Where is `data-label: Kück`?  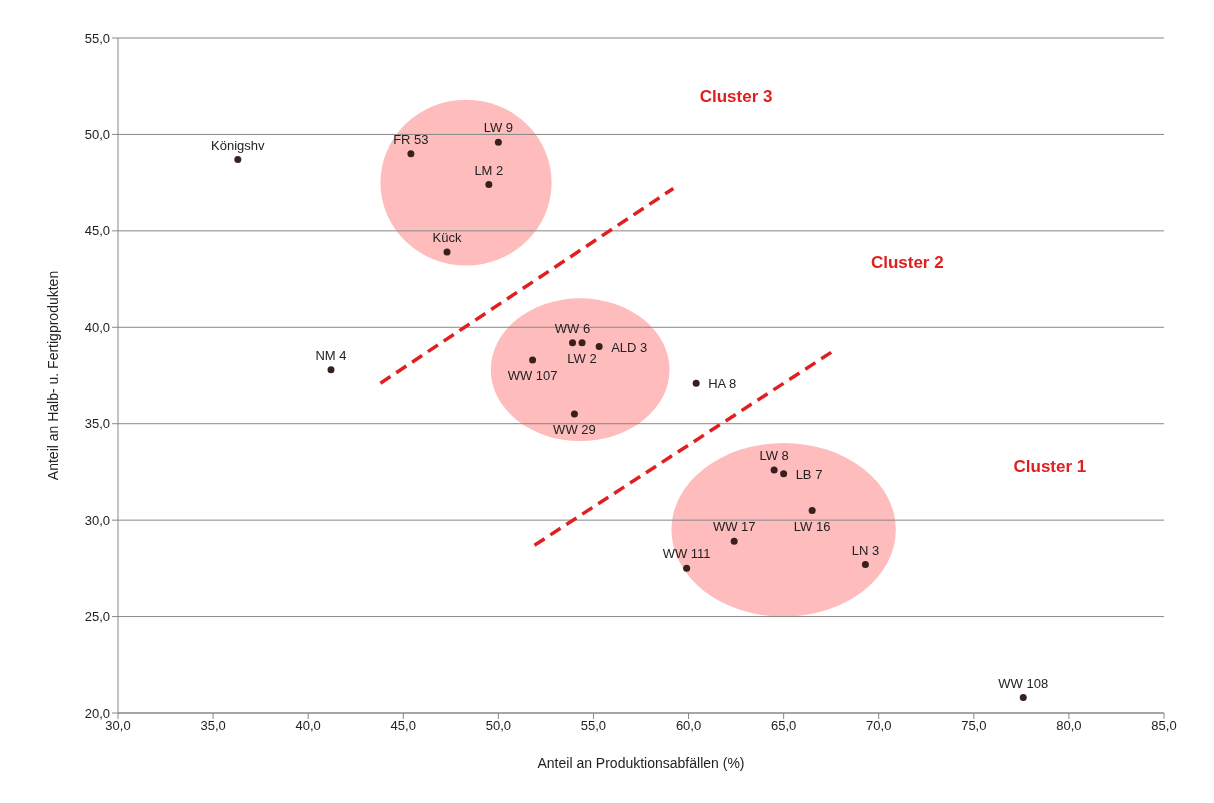
data-label: Kück is located at coordinates (447, 238).